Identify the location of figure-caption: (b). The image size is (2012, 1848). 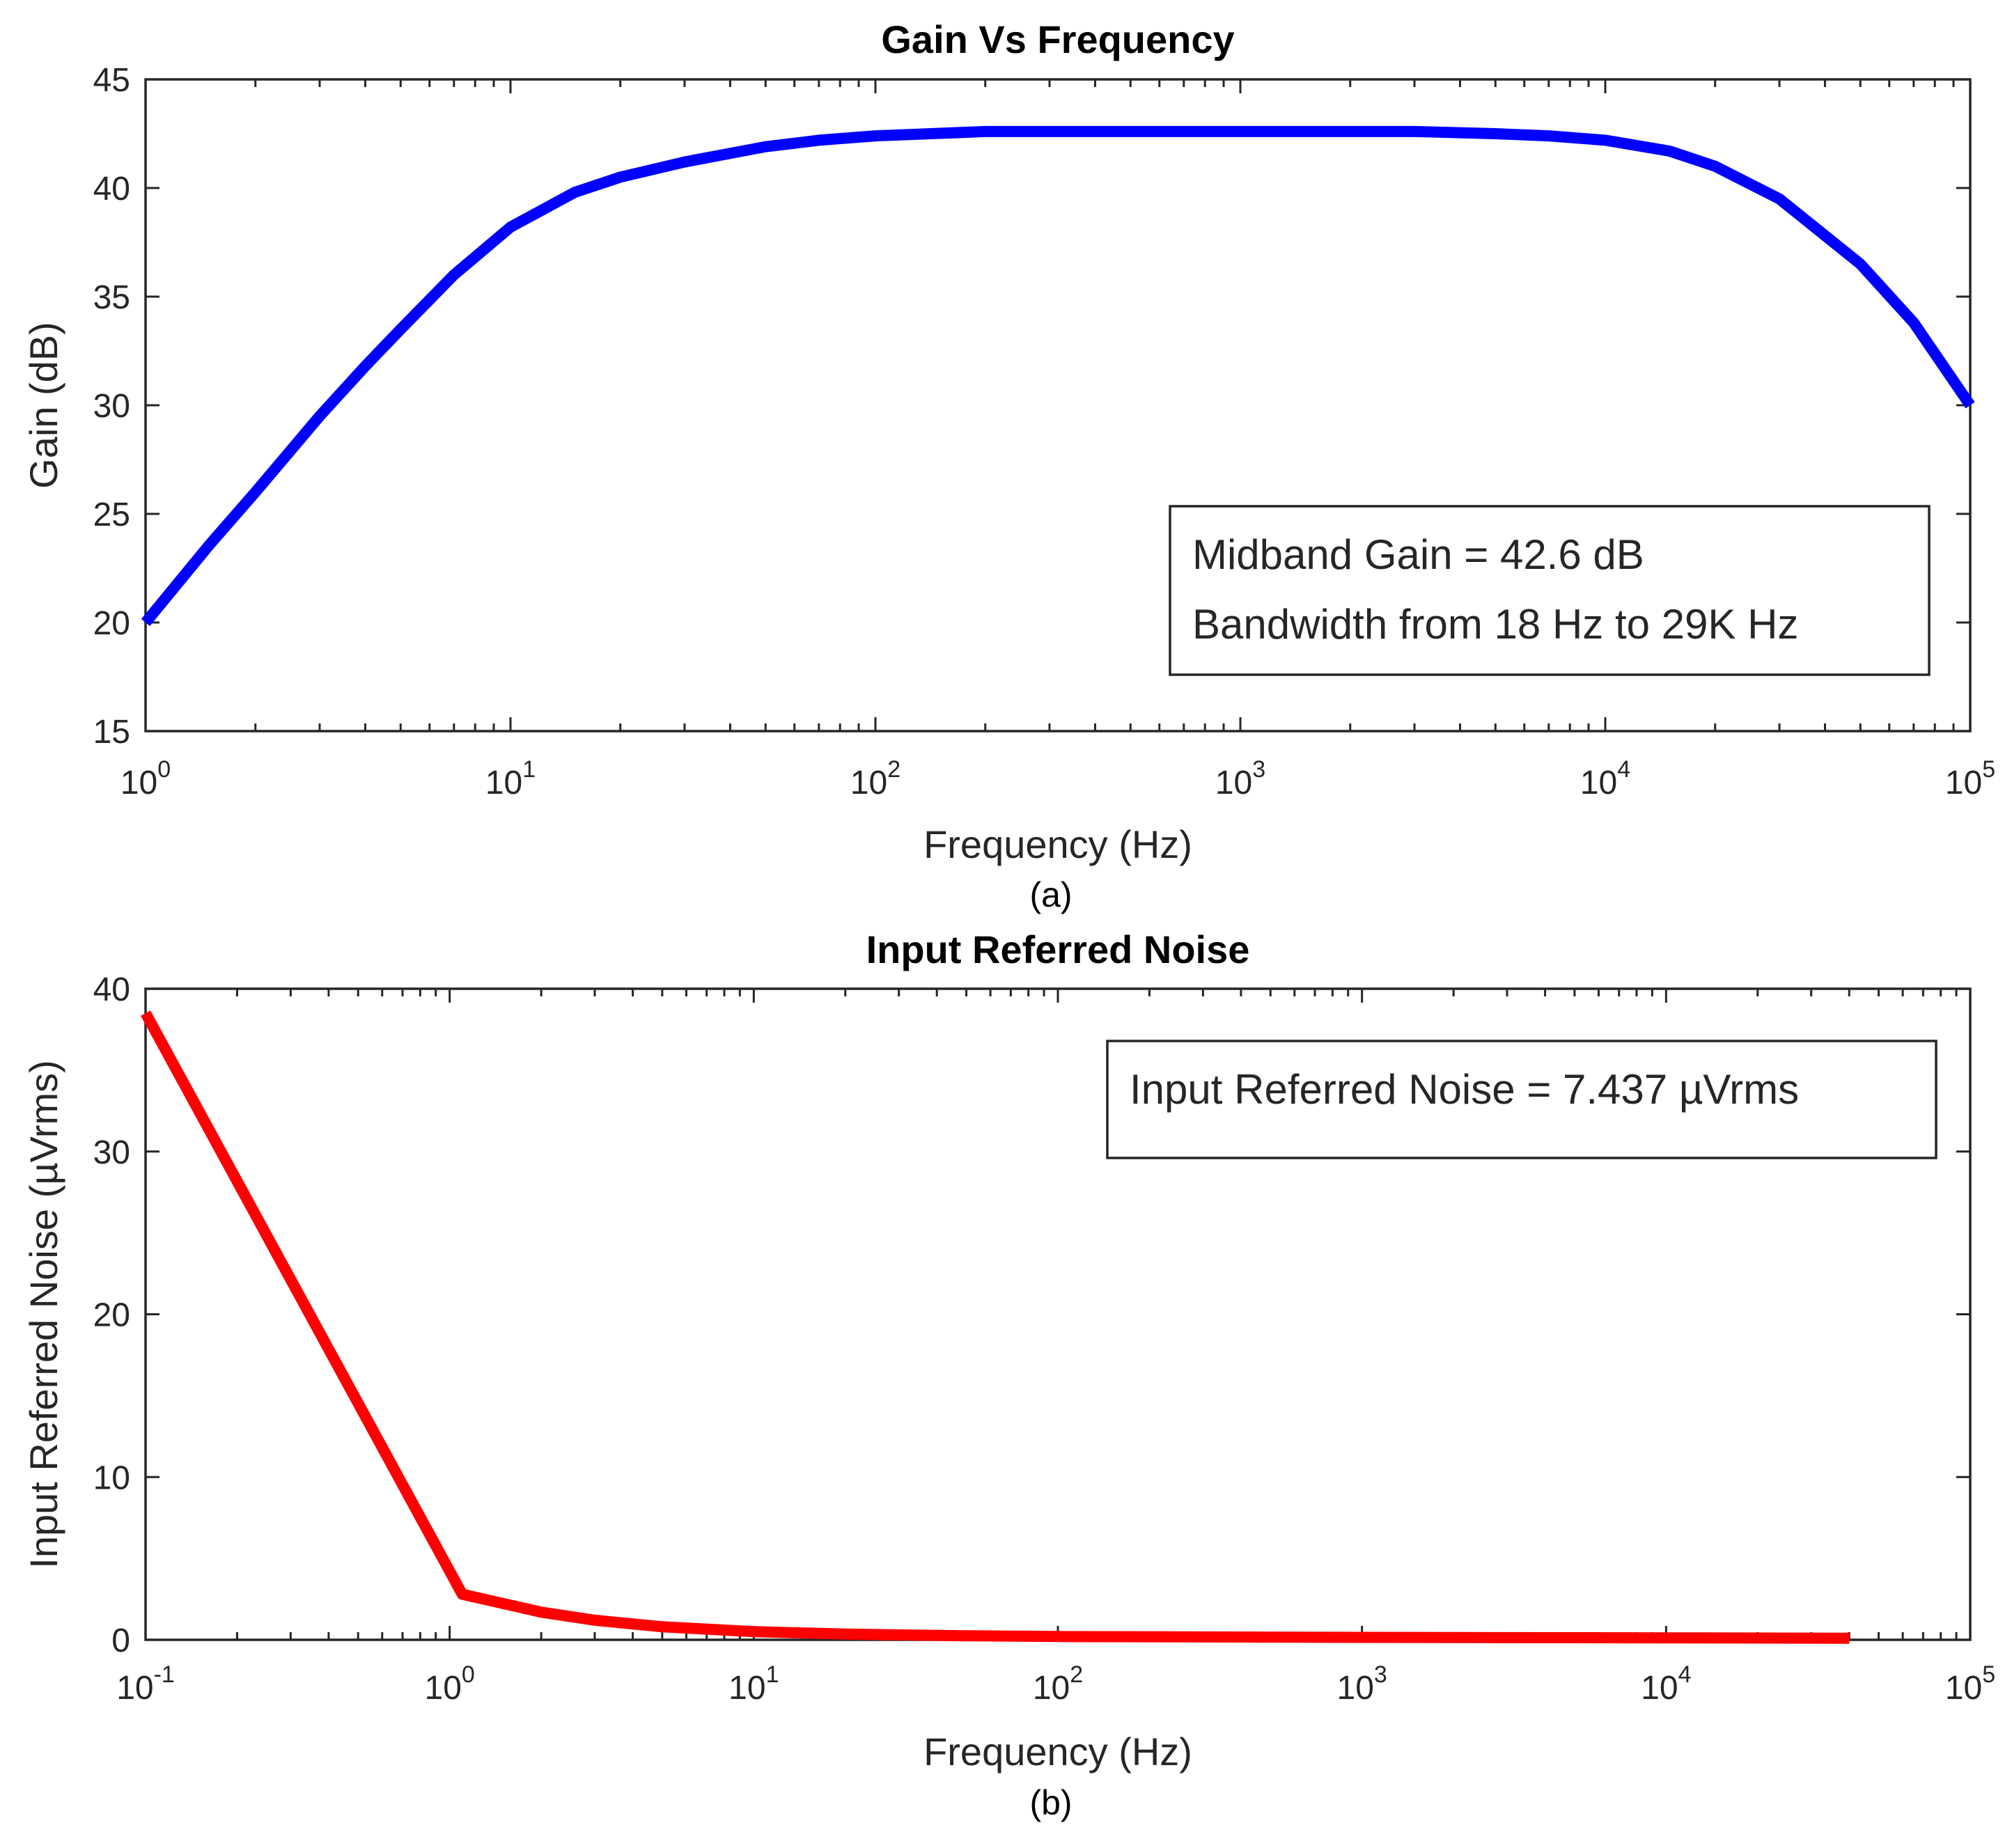
(1050, 1802).